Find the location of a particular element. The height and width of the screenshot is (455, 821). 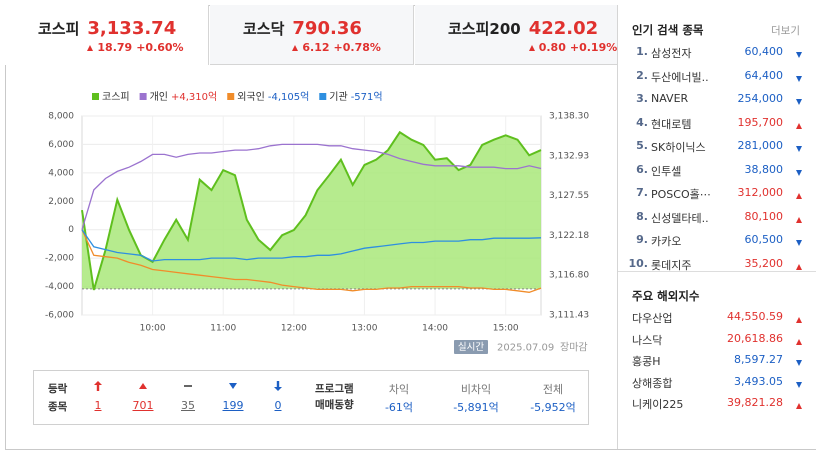

y-tick-label: 8,000 is located at coordinates (61, 117).